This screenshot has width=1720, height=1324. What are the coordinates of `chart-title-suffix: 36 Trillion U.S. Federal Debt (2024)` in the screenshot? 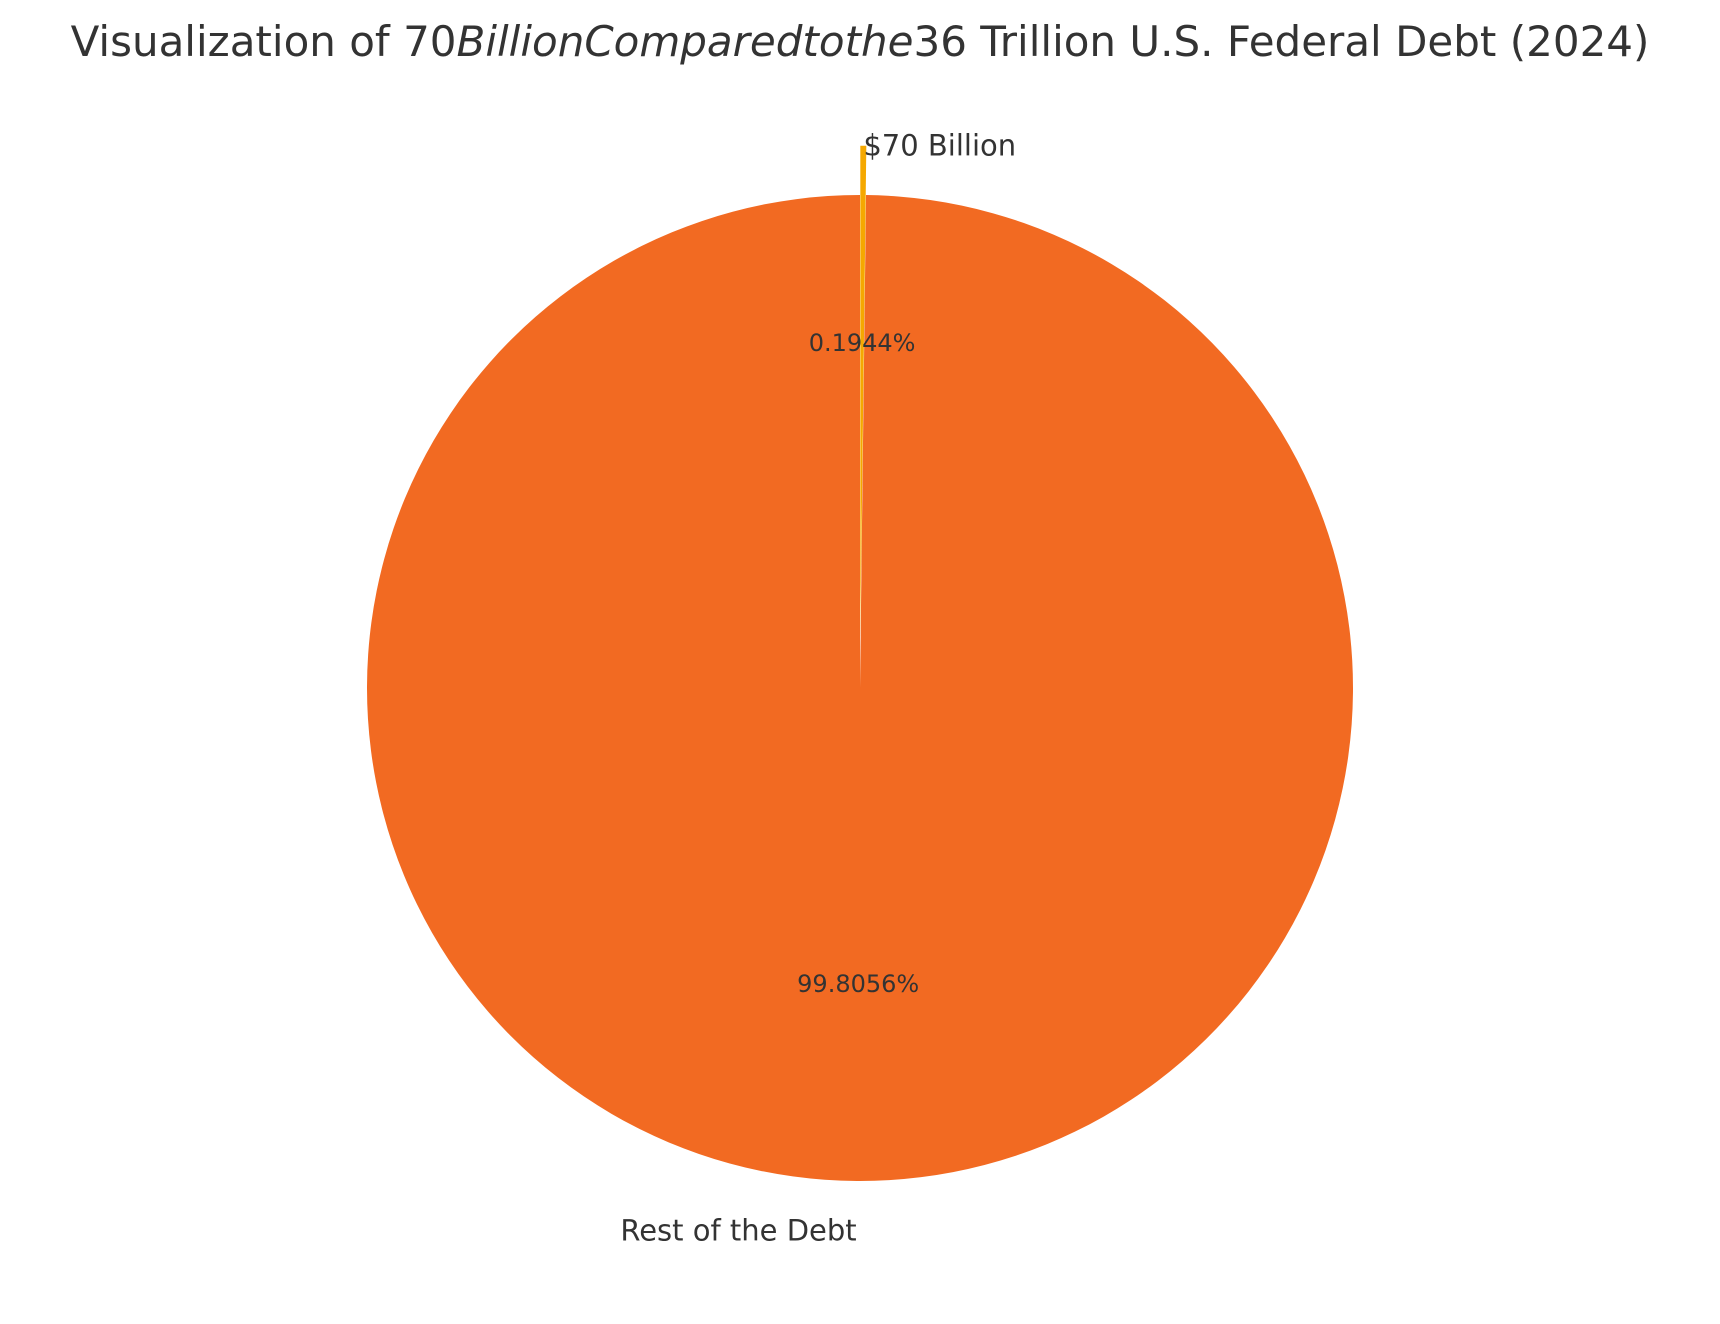 It's located at (1282, 41).